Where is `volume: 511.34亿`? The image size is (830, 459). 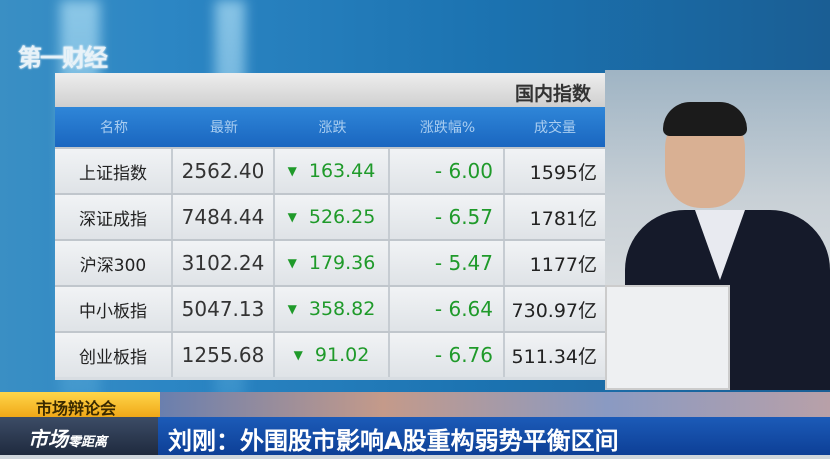 volume: 511.34亿 is located at coordinates (554, 356).